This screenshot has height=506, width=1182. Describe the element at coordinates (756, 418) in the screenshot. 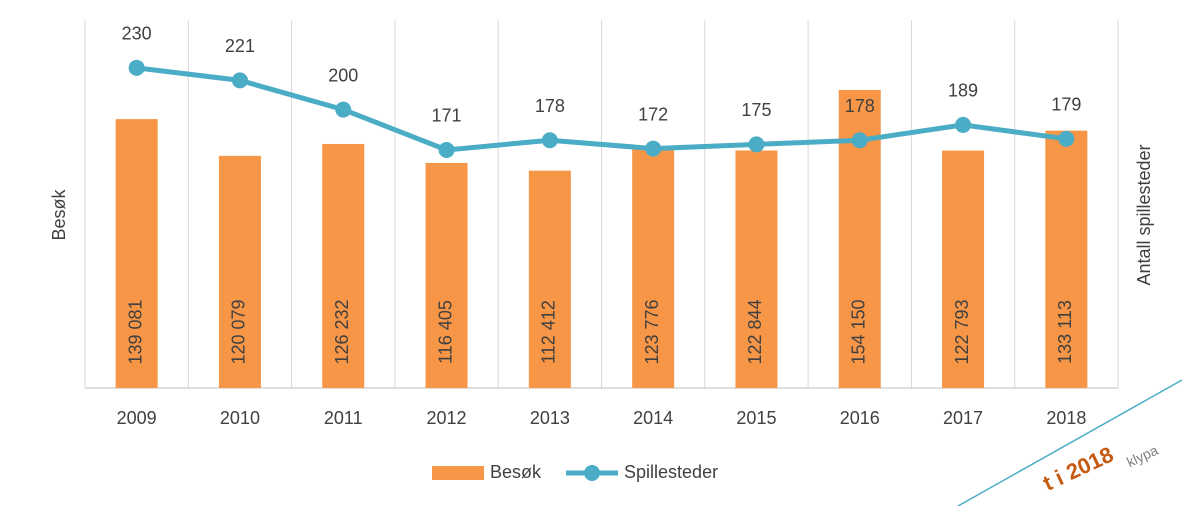

I see `x-tick-label: 2015` at that location.